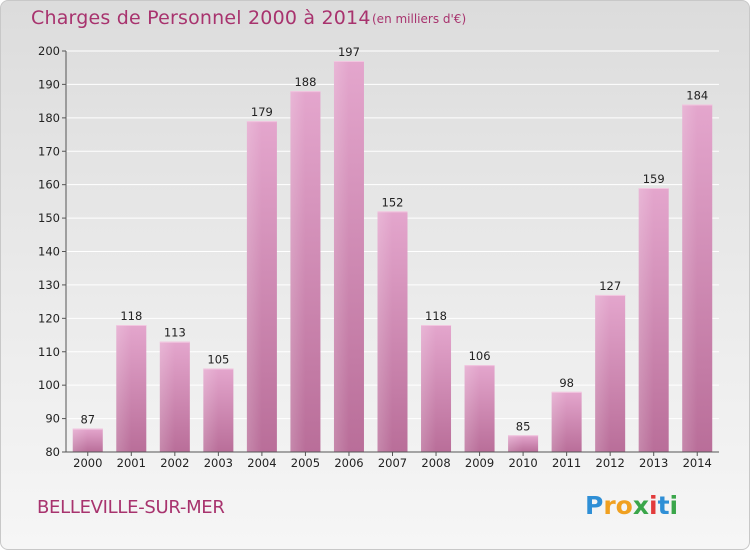 The image size is (750, 550). What do you see at coordinates (419, 19) in the screenshot?
I see `chart-subtitle: (en milliers d'€)` at bounding box center [419, 19].